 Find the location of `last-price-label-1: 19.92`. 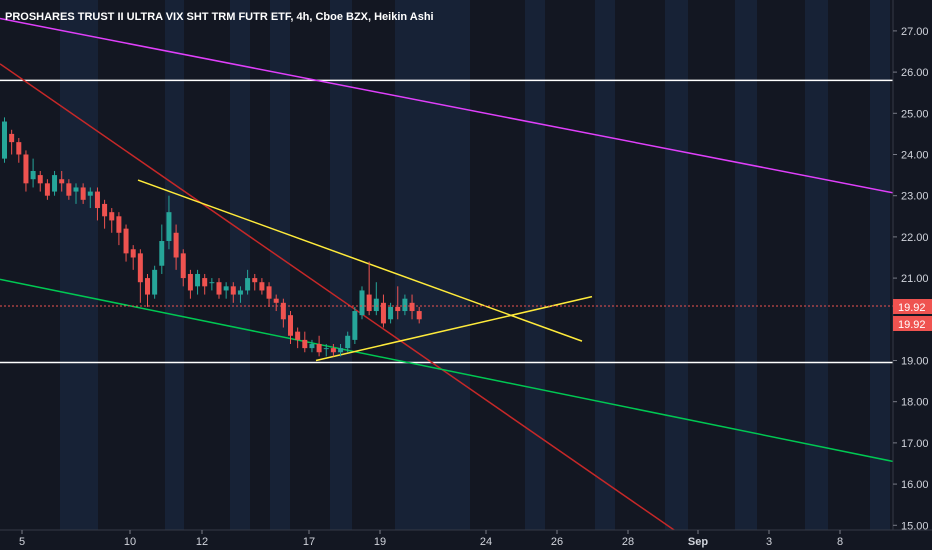

last-price-label-1: 19.92 is located at coordinates (912, 306).